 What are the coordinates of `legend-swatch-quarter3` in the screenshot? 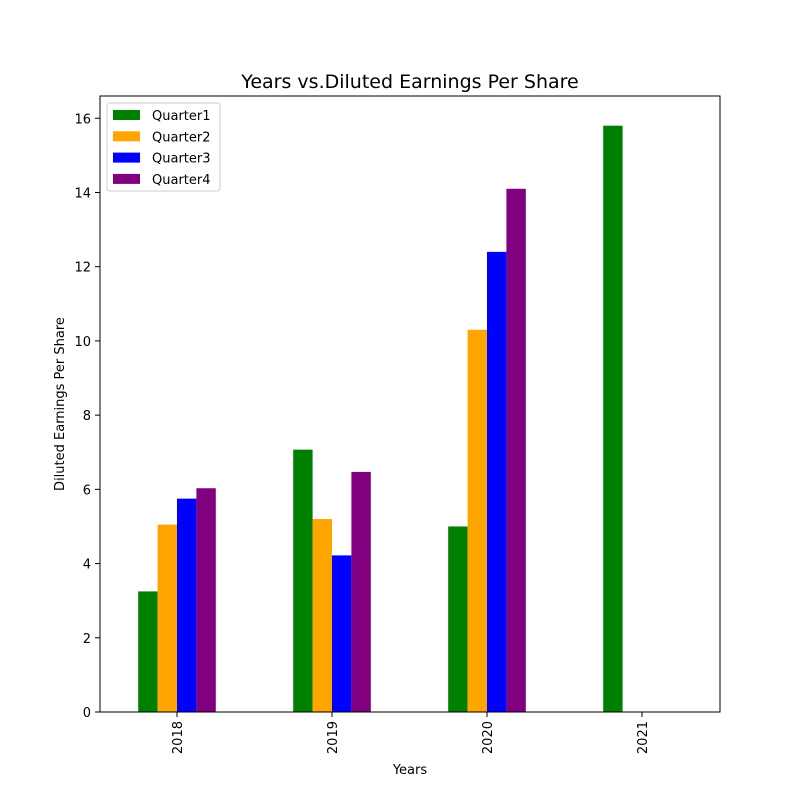 It's located at (126, 158).